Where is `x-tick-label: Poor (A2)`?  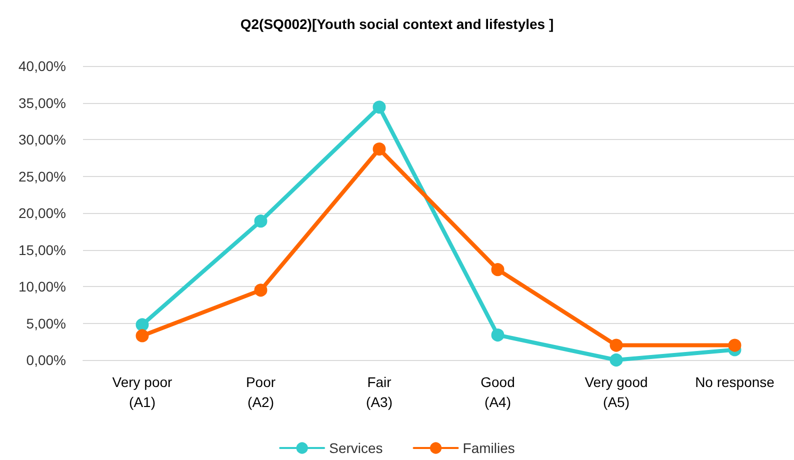
x-tick-label: Poor (A2) is located at coordinates (261, 392).